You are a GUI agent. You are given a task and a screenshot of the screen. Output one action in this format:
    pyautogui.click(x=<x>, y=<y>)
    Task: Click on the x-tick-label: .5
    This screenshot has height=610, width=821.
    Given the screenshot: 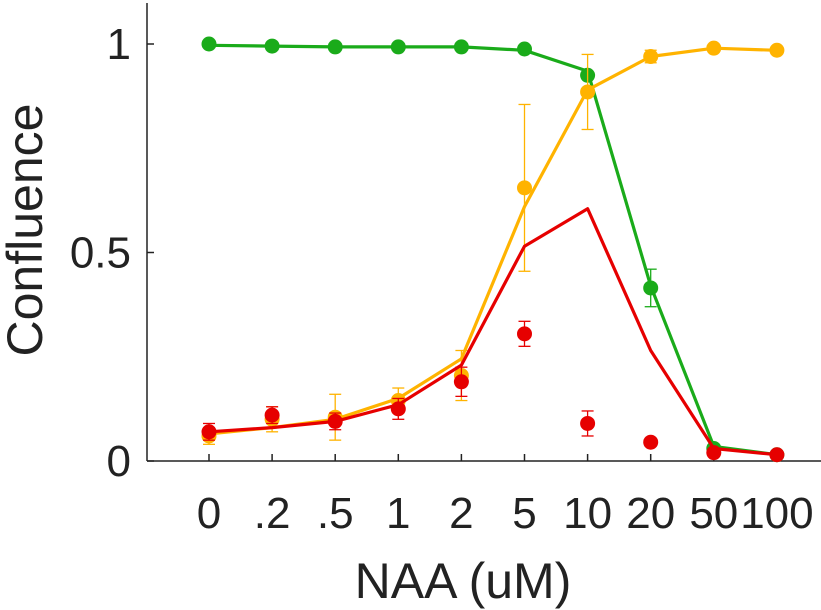 What is the action you would take?
    pyautogui.click(x=335, y=513)
    